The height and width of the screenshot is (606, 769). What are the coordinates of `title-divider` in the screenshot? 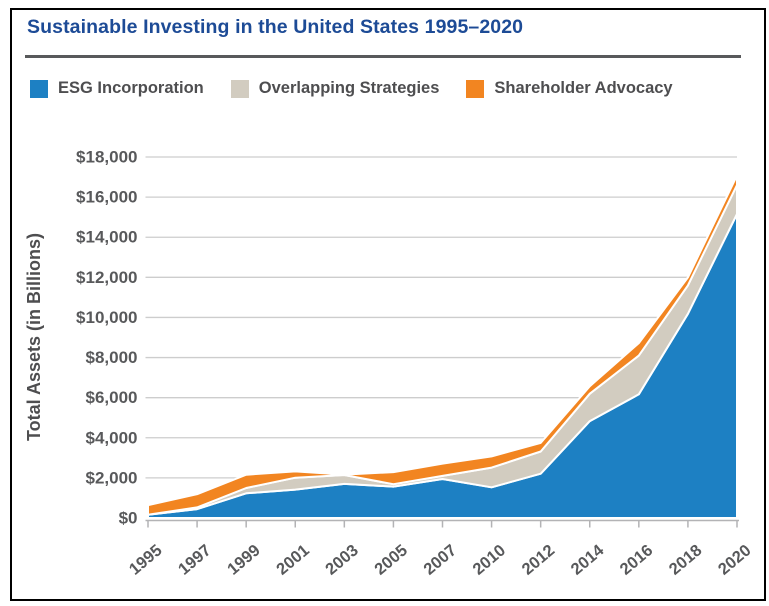 It's located at (383, 56).